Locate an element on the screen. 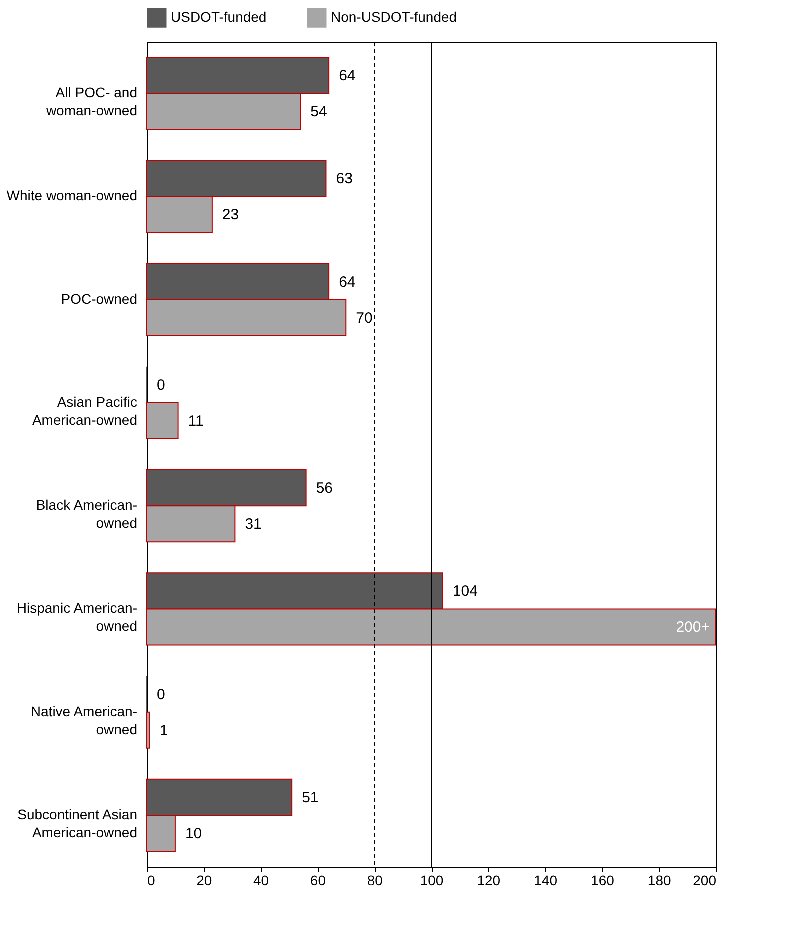 Image resolution: width=802 pixels, height=934 pixels. x-tick-label: 80 is located at coordinates (375, 880).